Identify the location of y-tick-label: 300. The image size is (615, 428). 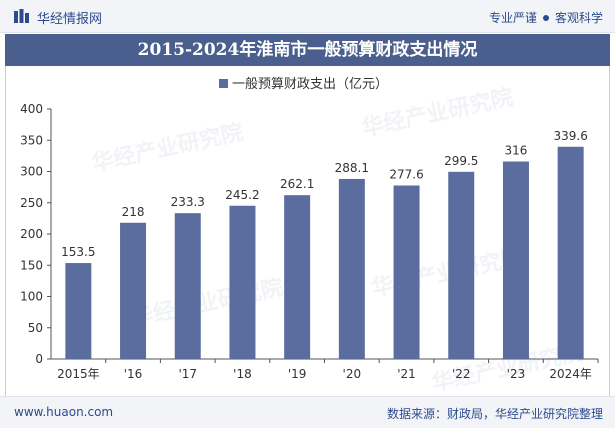
(31, 172).